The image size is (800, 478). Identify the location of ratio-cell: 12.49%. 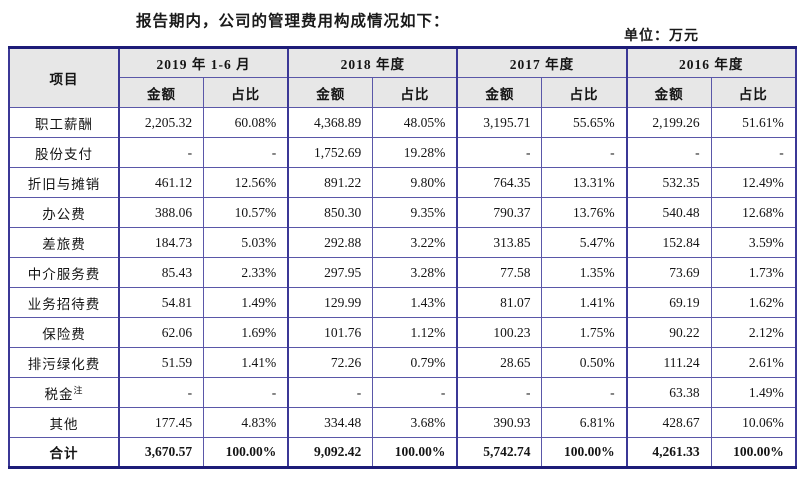
(753, 182).